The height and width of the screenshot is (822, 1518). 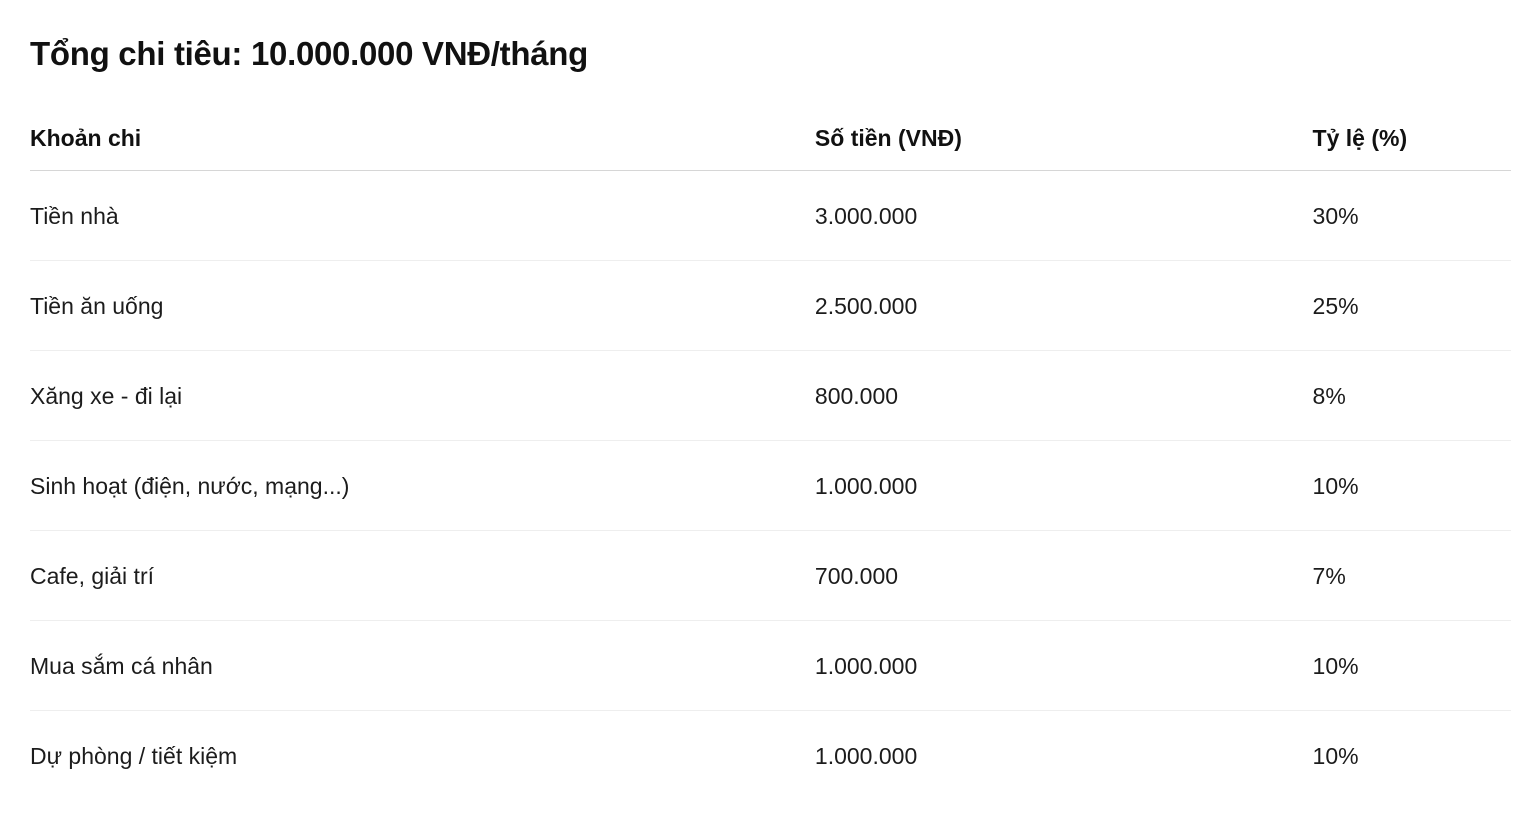 I want to click on cell-amount: 3.000.000, so click(x=1063, y=215).